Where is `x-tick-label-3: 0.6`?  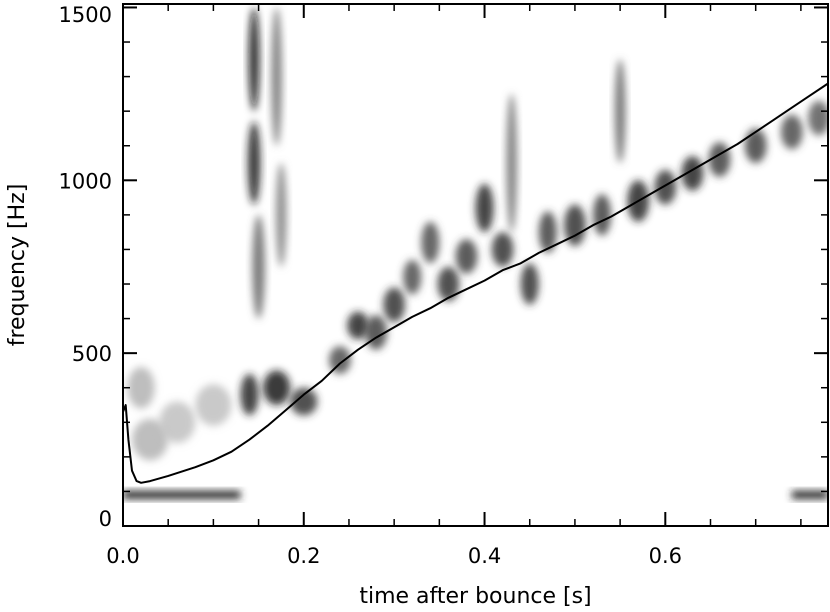 x-tick-label-3: 0.6 is located at coordinates (665, 556).